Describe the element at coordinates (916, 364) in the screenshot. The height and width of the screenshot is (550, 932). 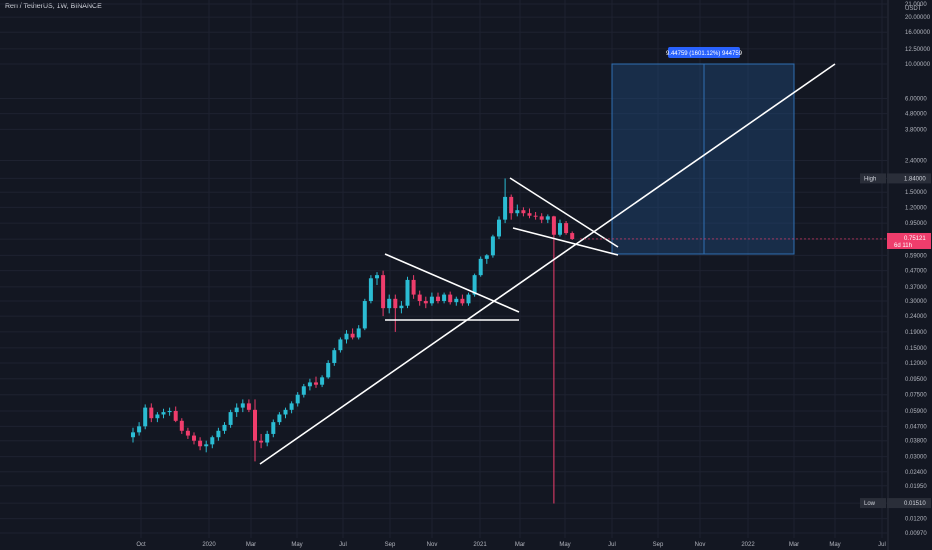
I see `y-tick-label: 0.12000` at that location.